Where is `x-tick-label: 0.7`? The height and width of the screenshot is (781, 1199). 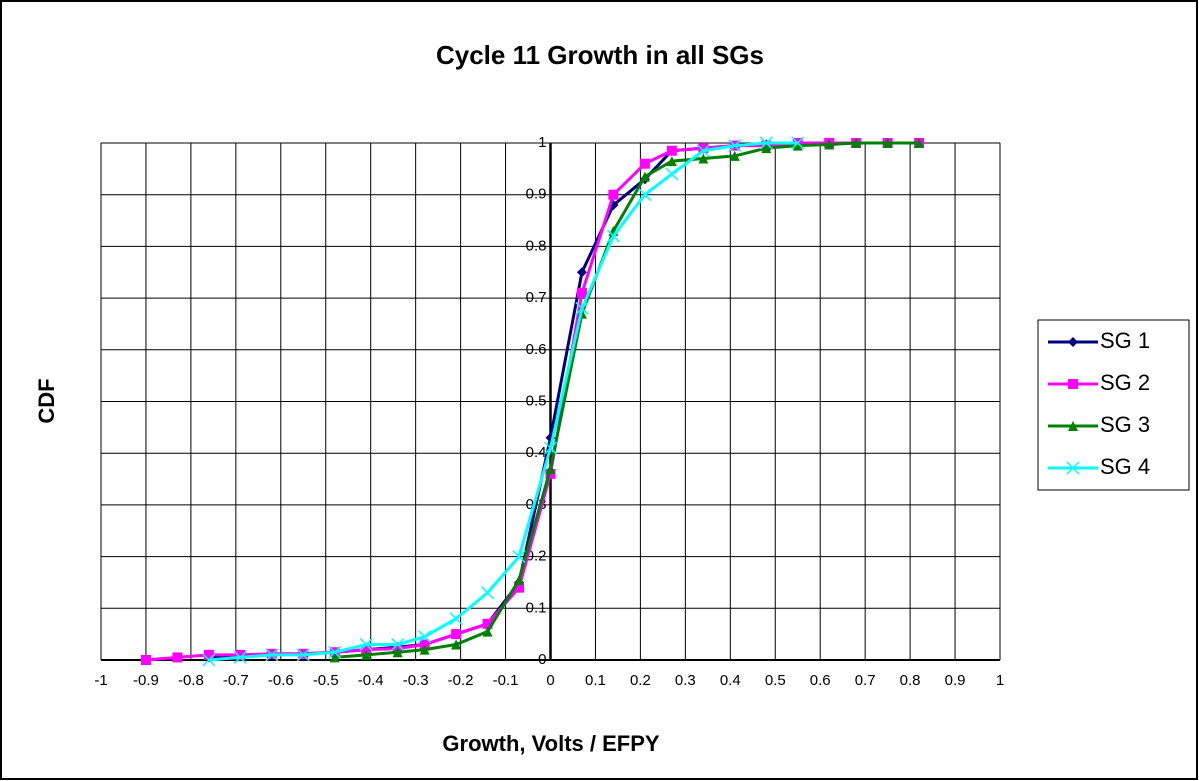
x-tick-label: 0.7 is located at coordinates (865, 680).